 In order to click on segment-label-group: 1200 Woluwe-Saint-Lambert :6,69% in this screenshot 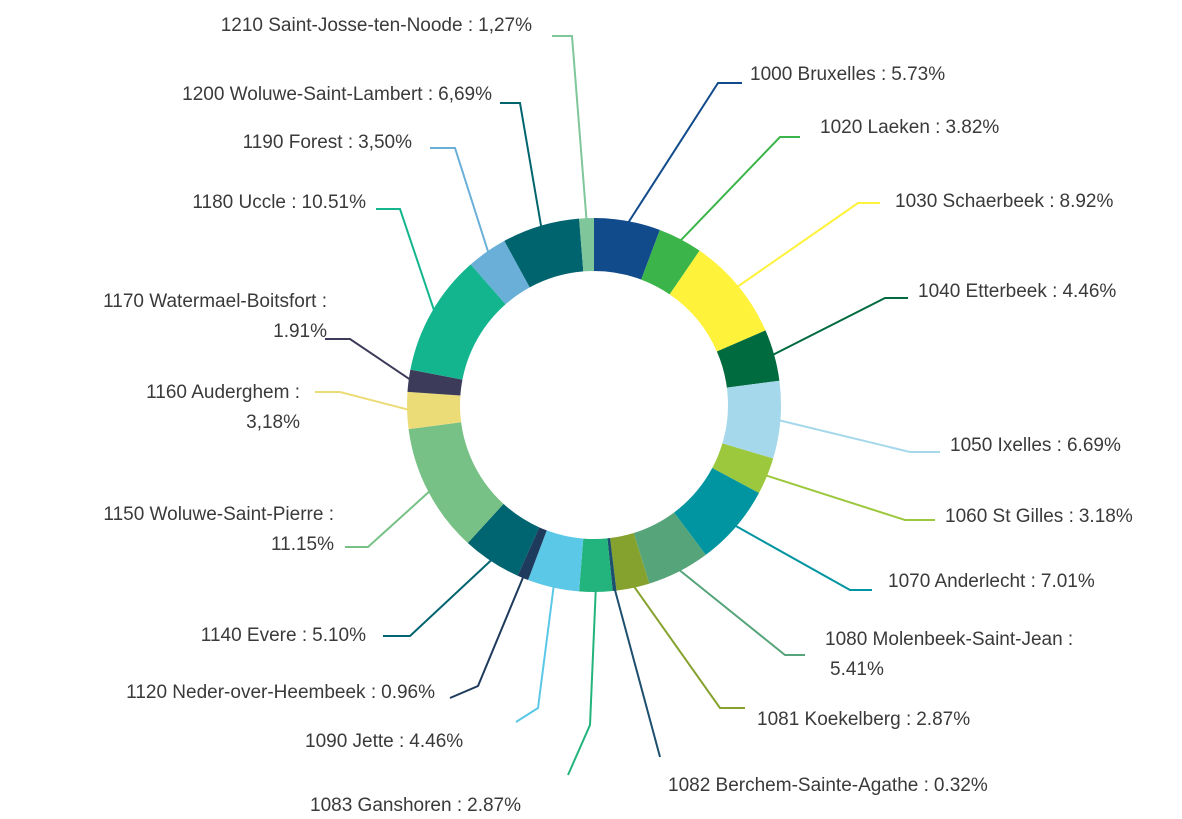, I will do `click(337, 94)`.